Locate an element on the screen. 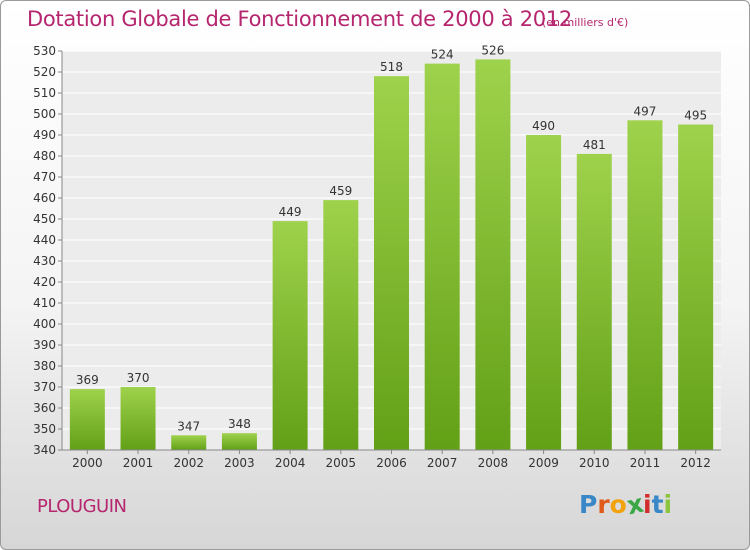  y-tick-label: 410 is located at coordinates (44, 303).